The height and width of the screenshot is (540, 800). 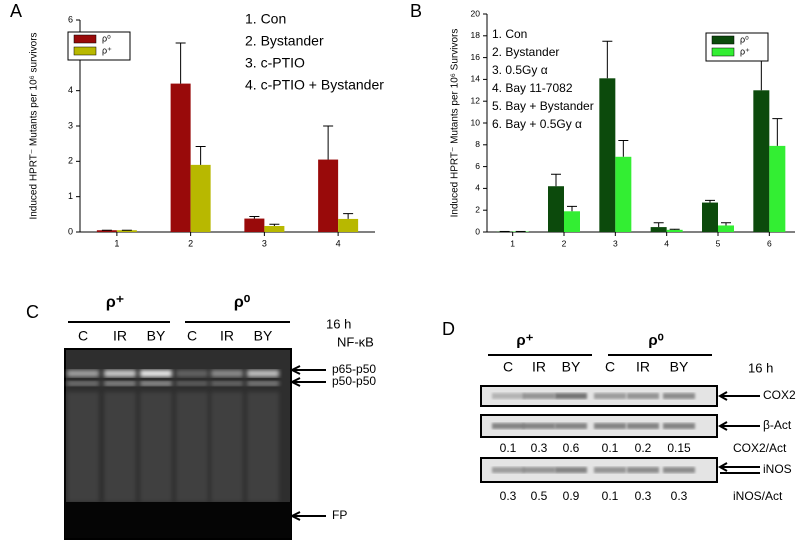 I want to click on y-tick-label: 16, so click(x=476, y=57).